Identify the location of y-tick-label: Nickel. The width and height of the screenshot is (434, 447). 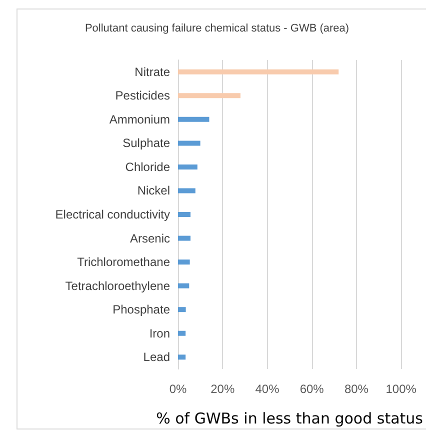
(153, 191).